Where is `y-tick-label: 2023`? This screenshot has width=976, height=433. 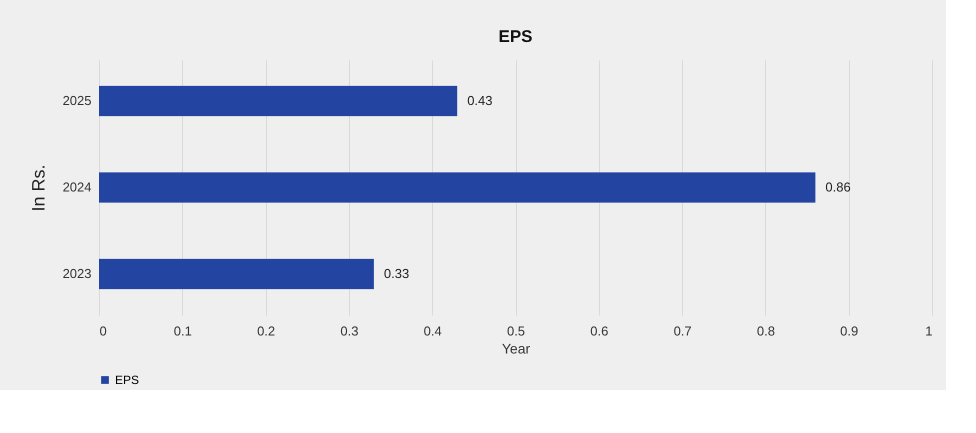
y-tick-label: 2023 is located at coordinates (77, 273).